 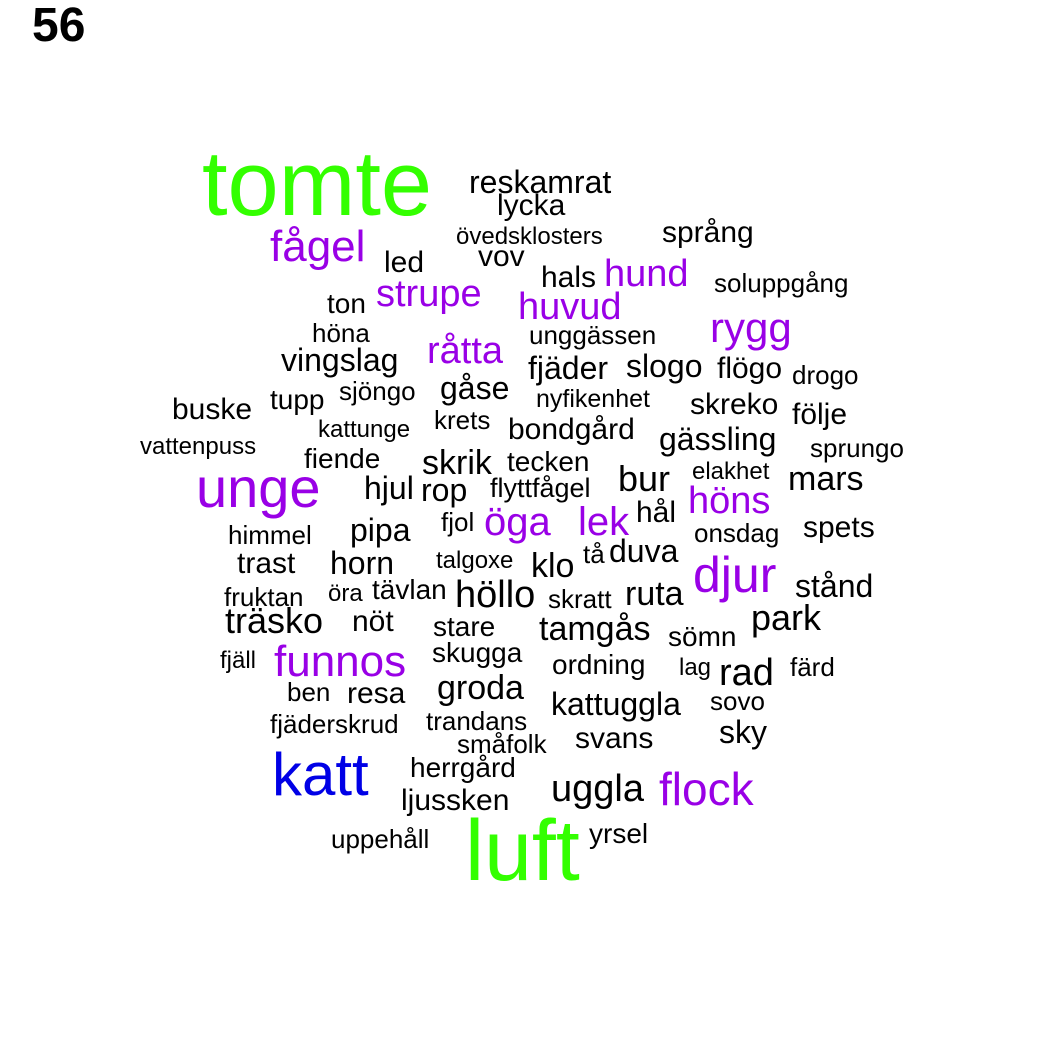 I want to click on word-led: led, so click(x=404, y=262).